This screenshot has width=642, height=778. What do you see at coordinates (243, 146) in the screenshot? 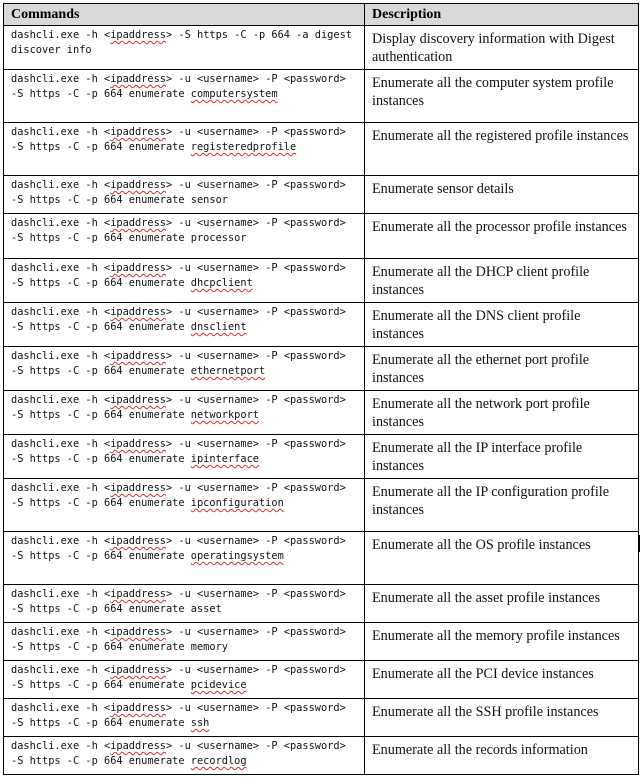
I see `command-target: registeredprofile` at bounding box center [243, 146].